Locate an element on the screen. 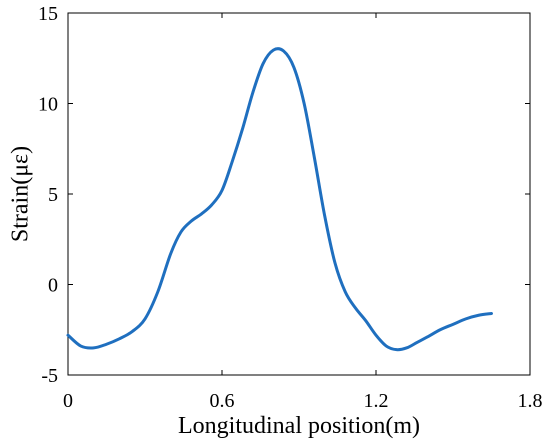 The height and width of the screenshot is (444, 550). y-tick-label: 5 is located at coordinates (53, 195).